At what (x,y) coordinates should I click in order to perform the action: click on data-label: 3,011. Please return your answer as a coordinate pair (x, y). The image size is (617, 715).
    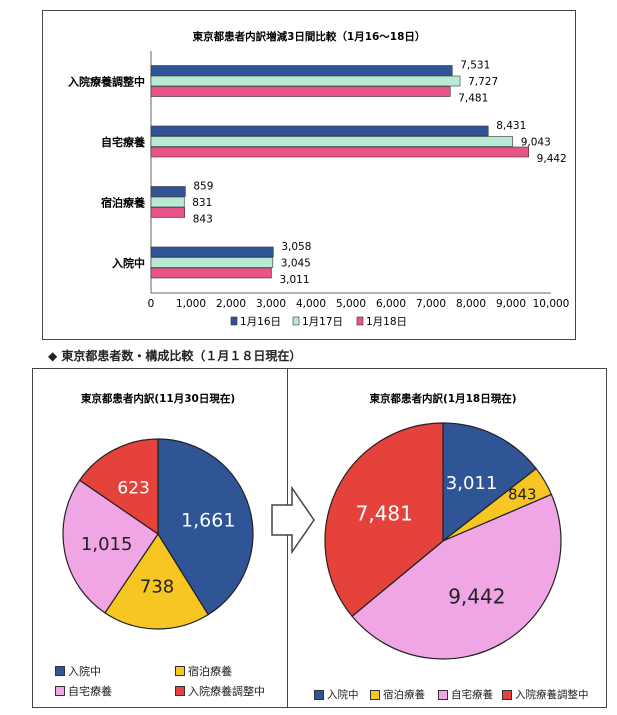
    Looking at the image, I should click on (294, 280).